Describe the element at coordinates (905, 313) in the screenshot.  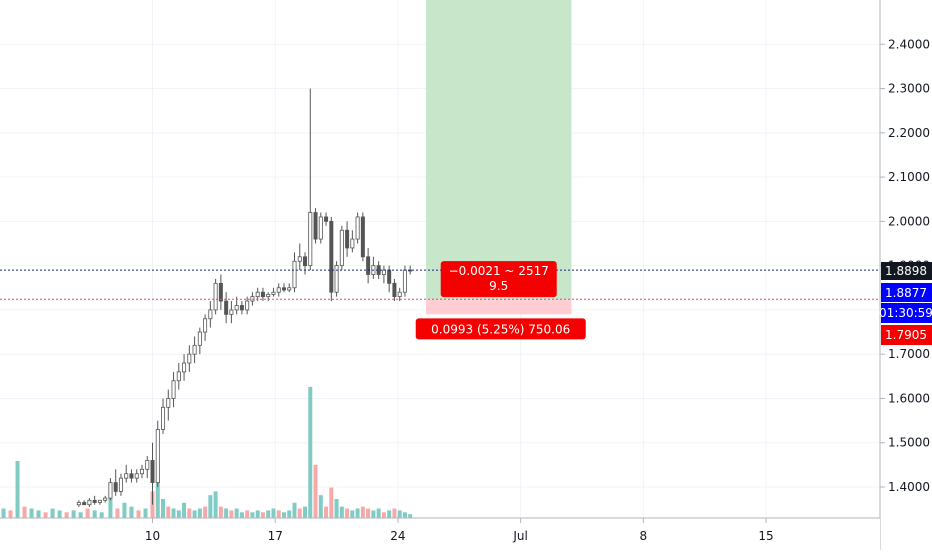
I see `countdown-badge-text: 01:30:59` at that location.